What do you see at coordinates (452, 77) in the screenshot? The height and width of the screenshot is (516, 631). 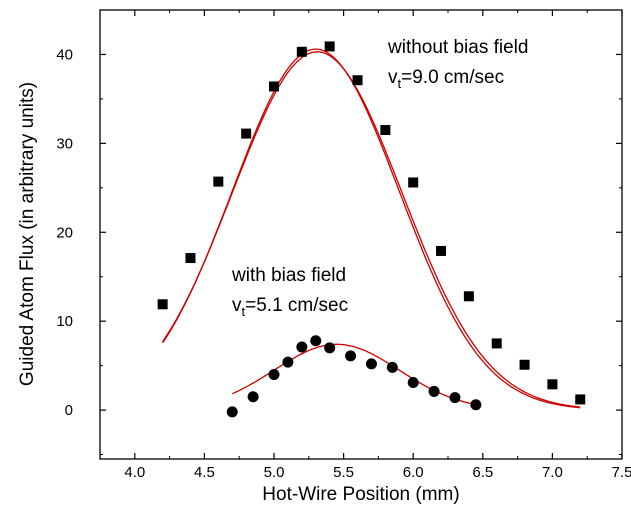 I see `annotation-without-bias-value: =9.0 cm/sec` at bounding box center [452, 77].